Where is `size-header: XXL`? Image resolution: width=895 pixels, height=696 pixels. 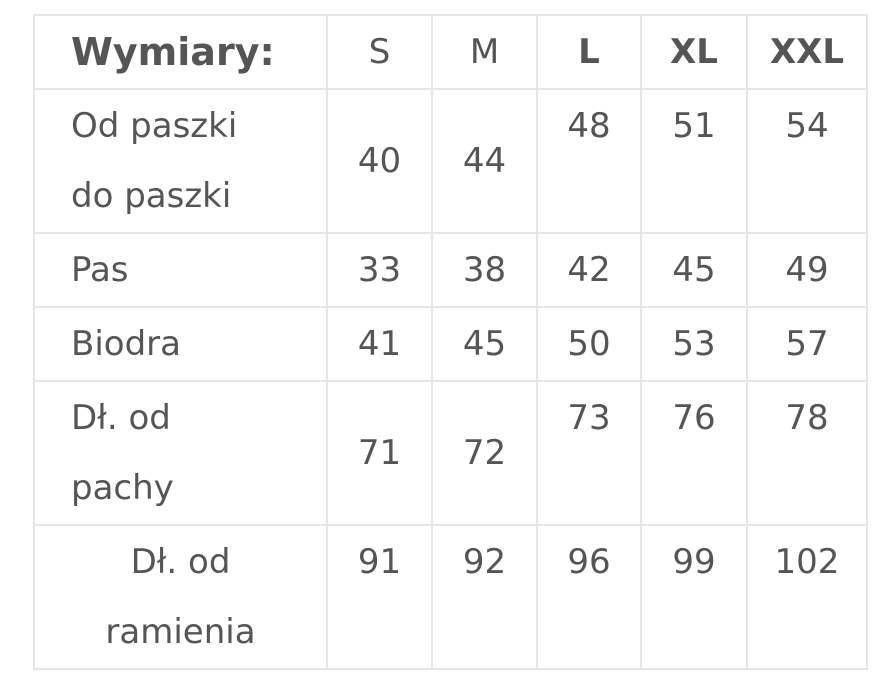
size-header: XXL is located at coordinates (807, 52).